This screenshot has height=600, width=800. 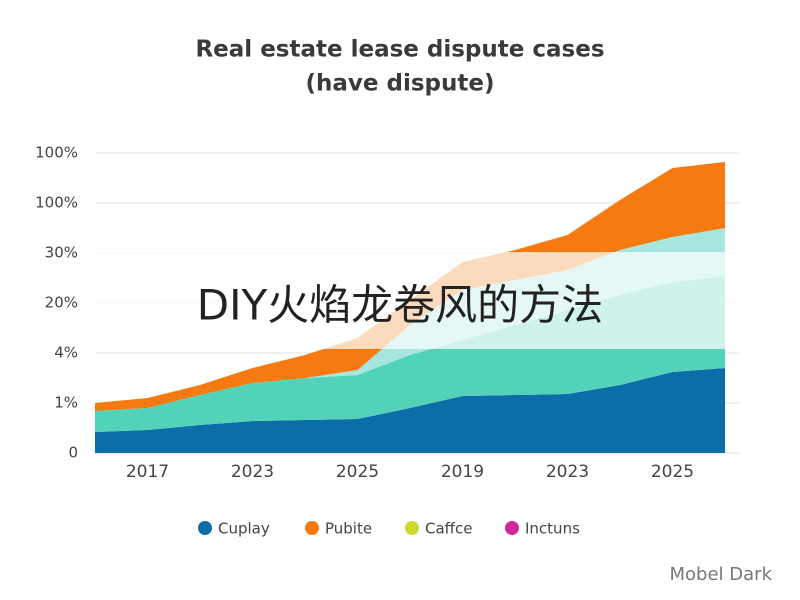 I want to click on area, so click(x=410, y=410).